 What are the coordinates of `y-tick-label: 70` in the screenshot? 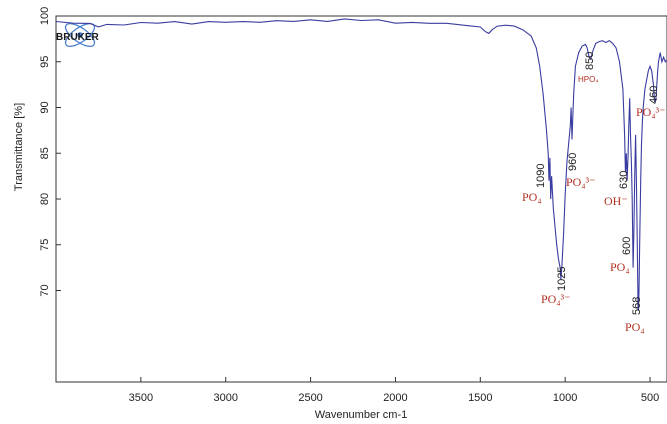 It's located at (45, 290).